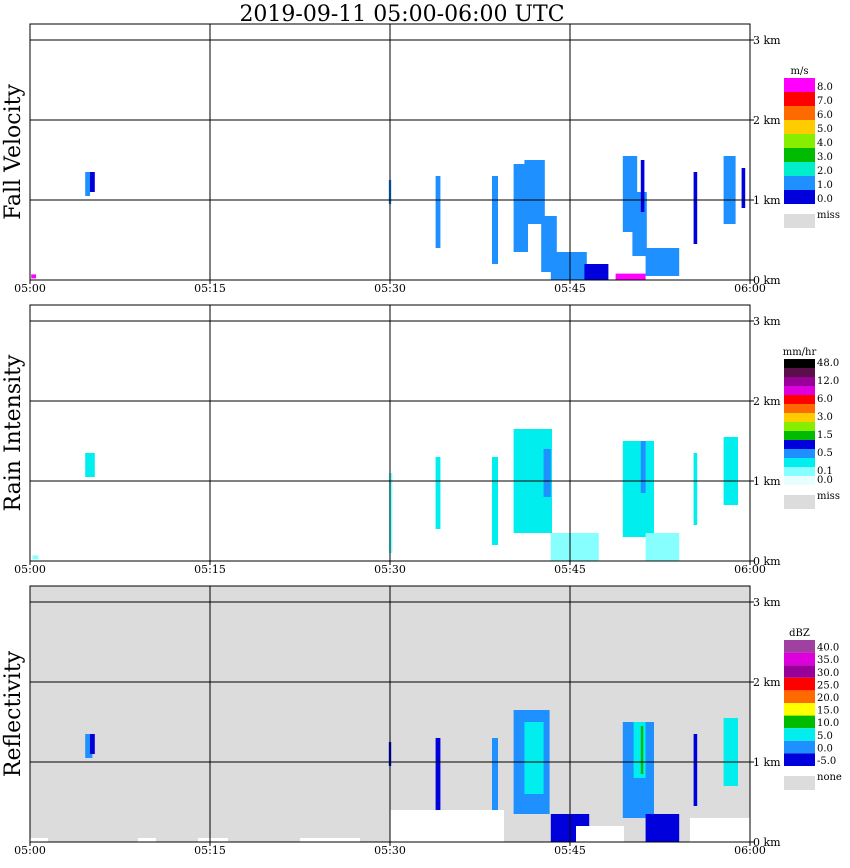 The width and height of the screenshot is (850, 868). What do you see at coordinates (825, 143) in the screenshot?
I see `legend-label: 4.0` at bounding box center [825, 143].